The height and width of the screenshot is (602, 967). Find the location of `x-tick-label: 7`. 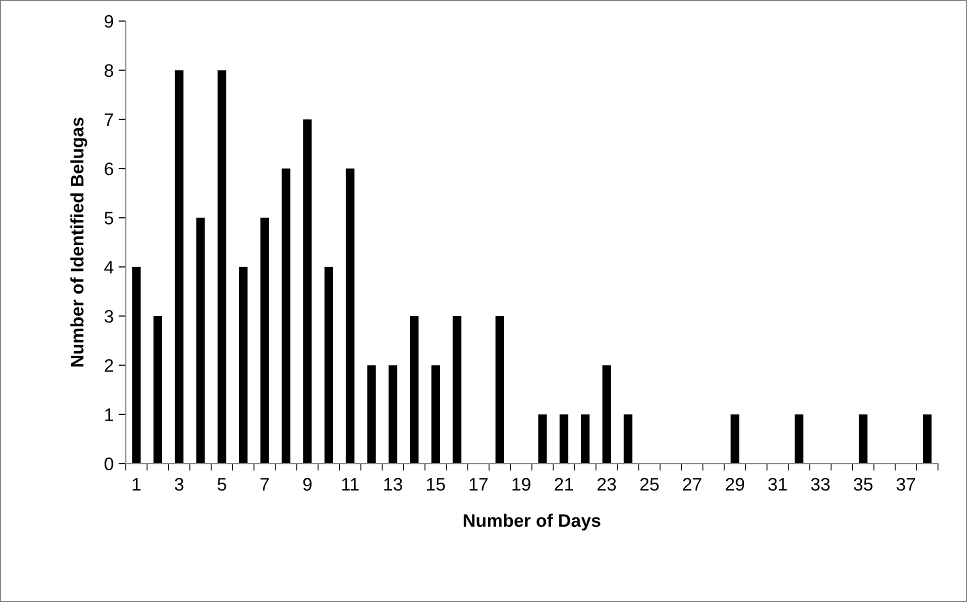

x-tick-label: 7 is located at coordinates (264, 484).